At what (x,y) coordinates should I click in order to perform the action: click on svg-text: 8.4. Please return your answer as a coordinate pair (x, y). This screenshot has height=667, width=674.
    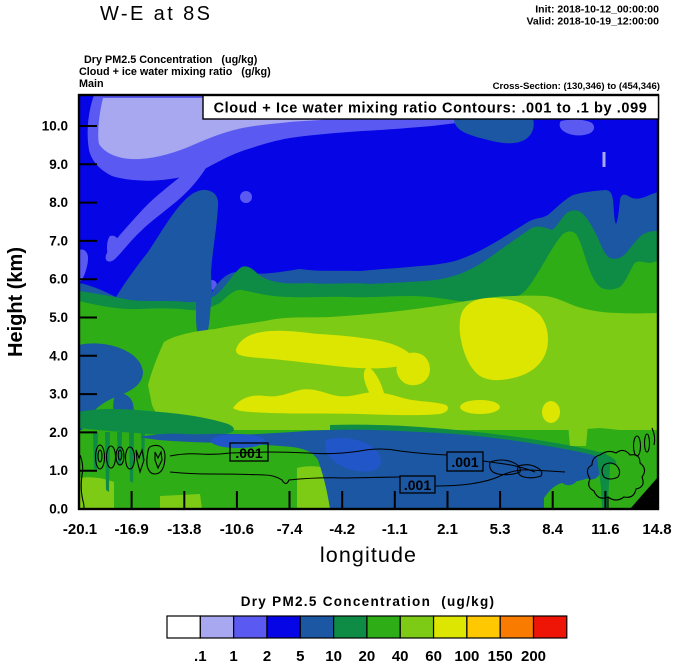
    Looking at the image, I should click on (553, 529).